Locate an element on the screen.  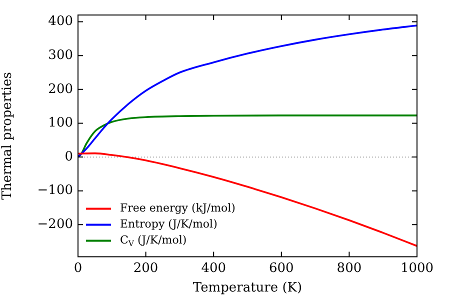
legend-label: Free energy (kJ/mol) is located at coordinates (178, 208).